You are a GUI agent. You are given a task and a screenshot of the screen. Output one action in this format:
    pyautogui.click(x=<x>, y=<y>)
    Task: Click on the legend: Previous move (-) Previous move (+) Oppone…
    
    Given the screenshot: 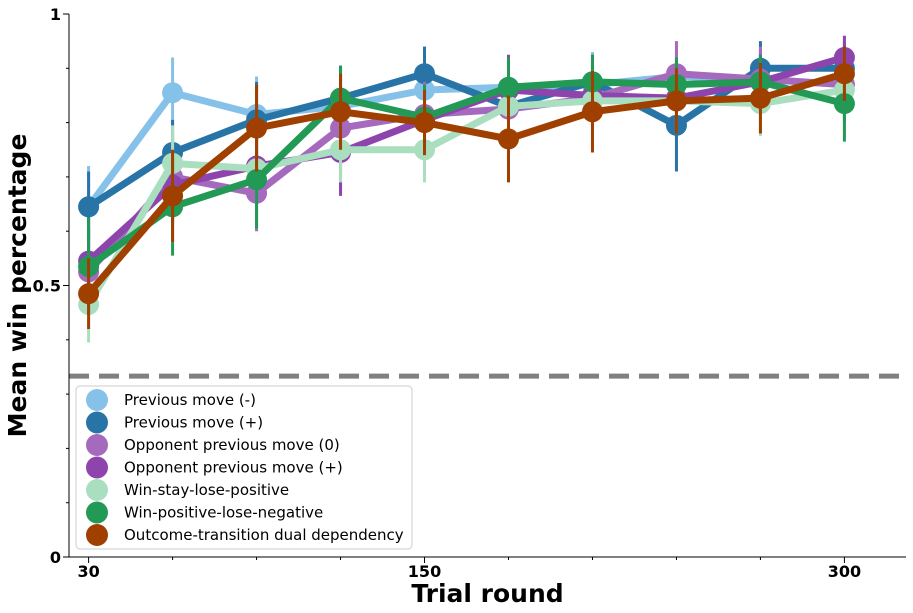 What is the action you would take?
    pyautogui.click(x=244, y=467)
    